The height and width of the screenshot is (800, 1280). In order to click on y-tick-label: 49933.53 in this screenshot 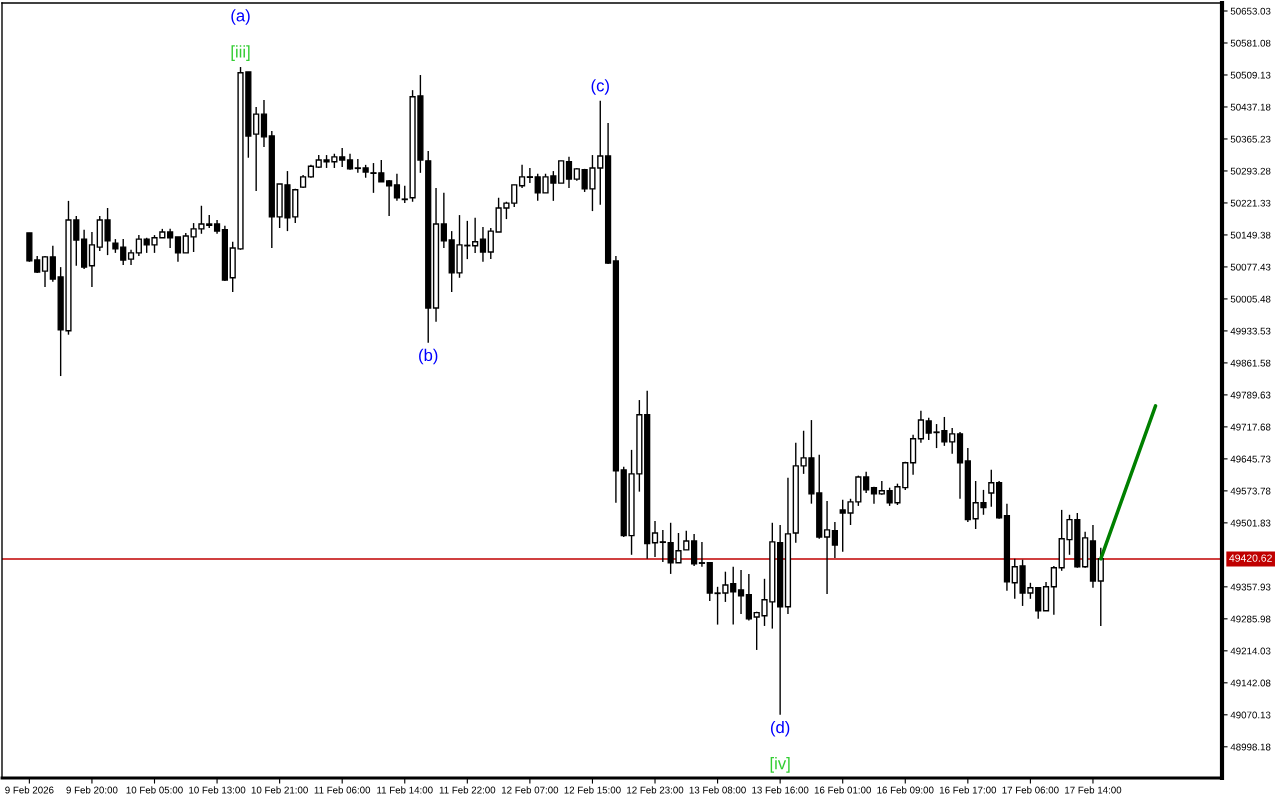, I will do `click(1250, 331)`.